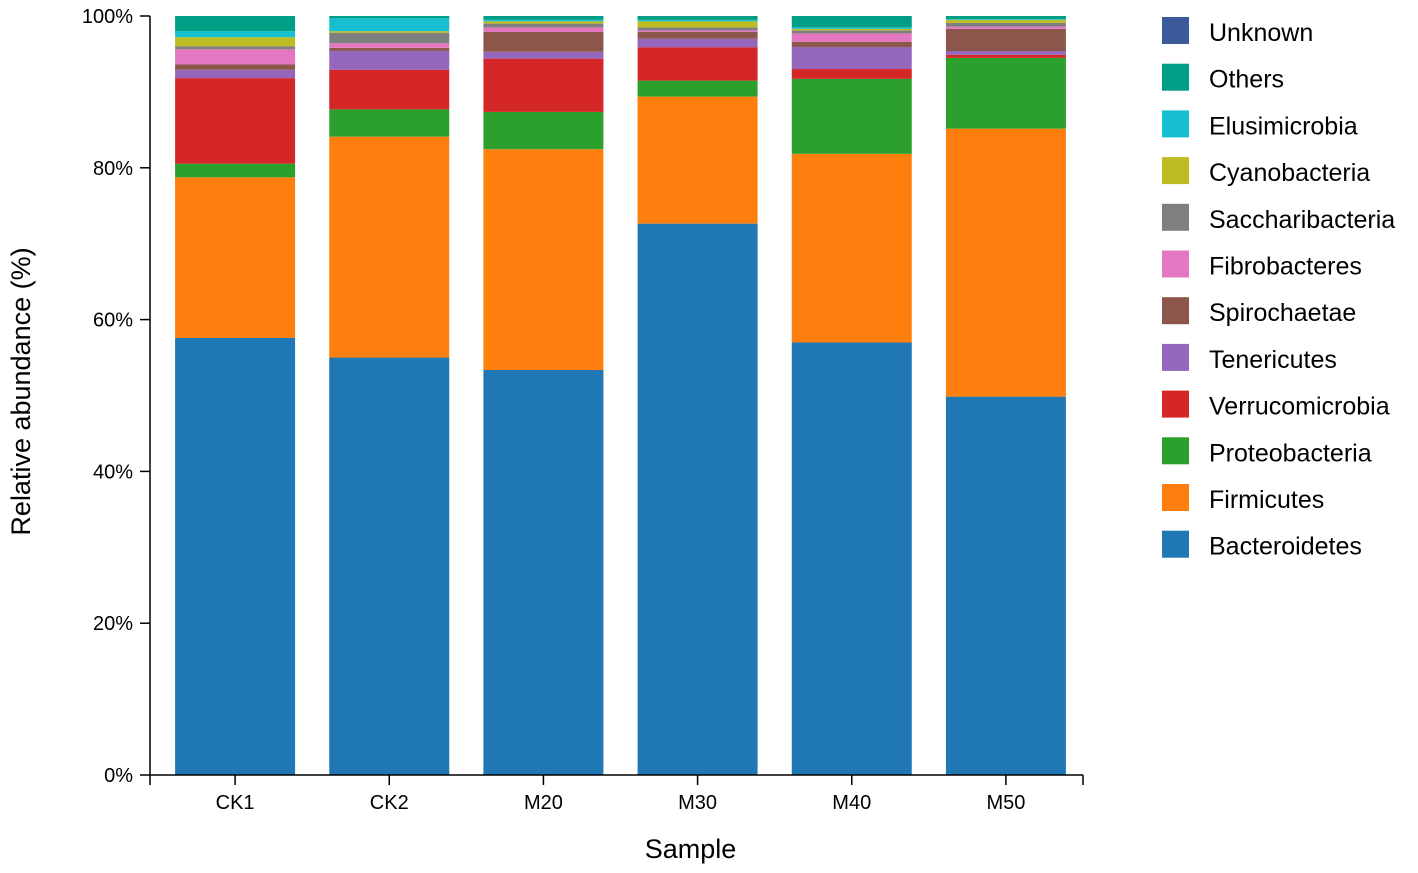 The width and height of the screenshot is (1418, 873). What do you see at coordinates (543, 130) in the screenshot?
I see `bar-segment-m20-proteobacteria` at bounding box center [543, 130].